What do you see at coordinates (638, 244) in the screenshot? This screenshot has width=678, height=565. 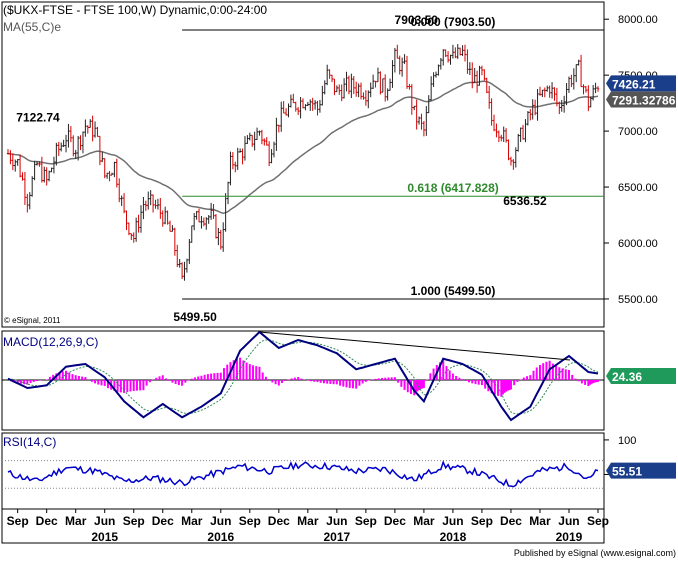 I see `price-tick-label: 6000.00` at bounding box center [638, 244].